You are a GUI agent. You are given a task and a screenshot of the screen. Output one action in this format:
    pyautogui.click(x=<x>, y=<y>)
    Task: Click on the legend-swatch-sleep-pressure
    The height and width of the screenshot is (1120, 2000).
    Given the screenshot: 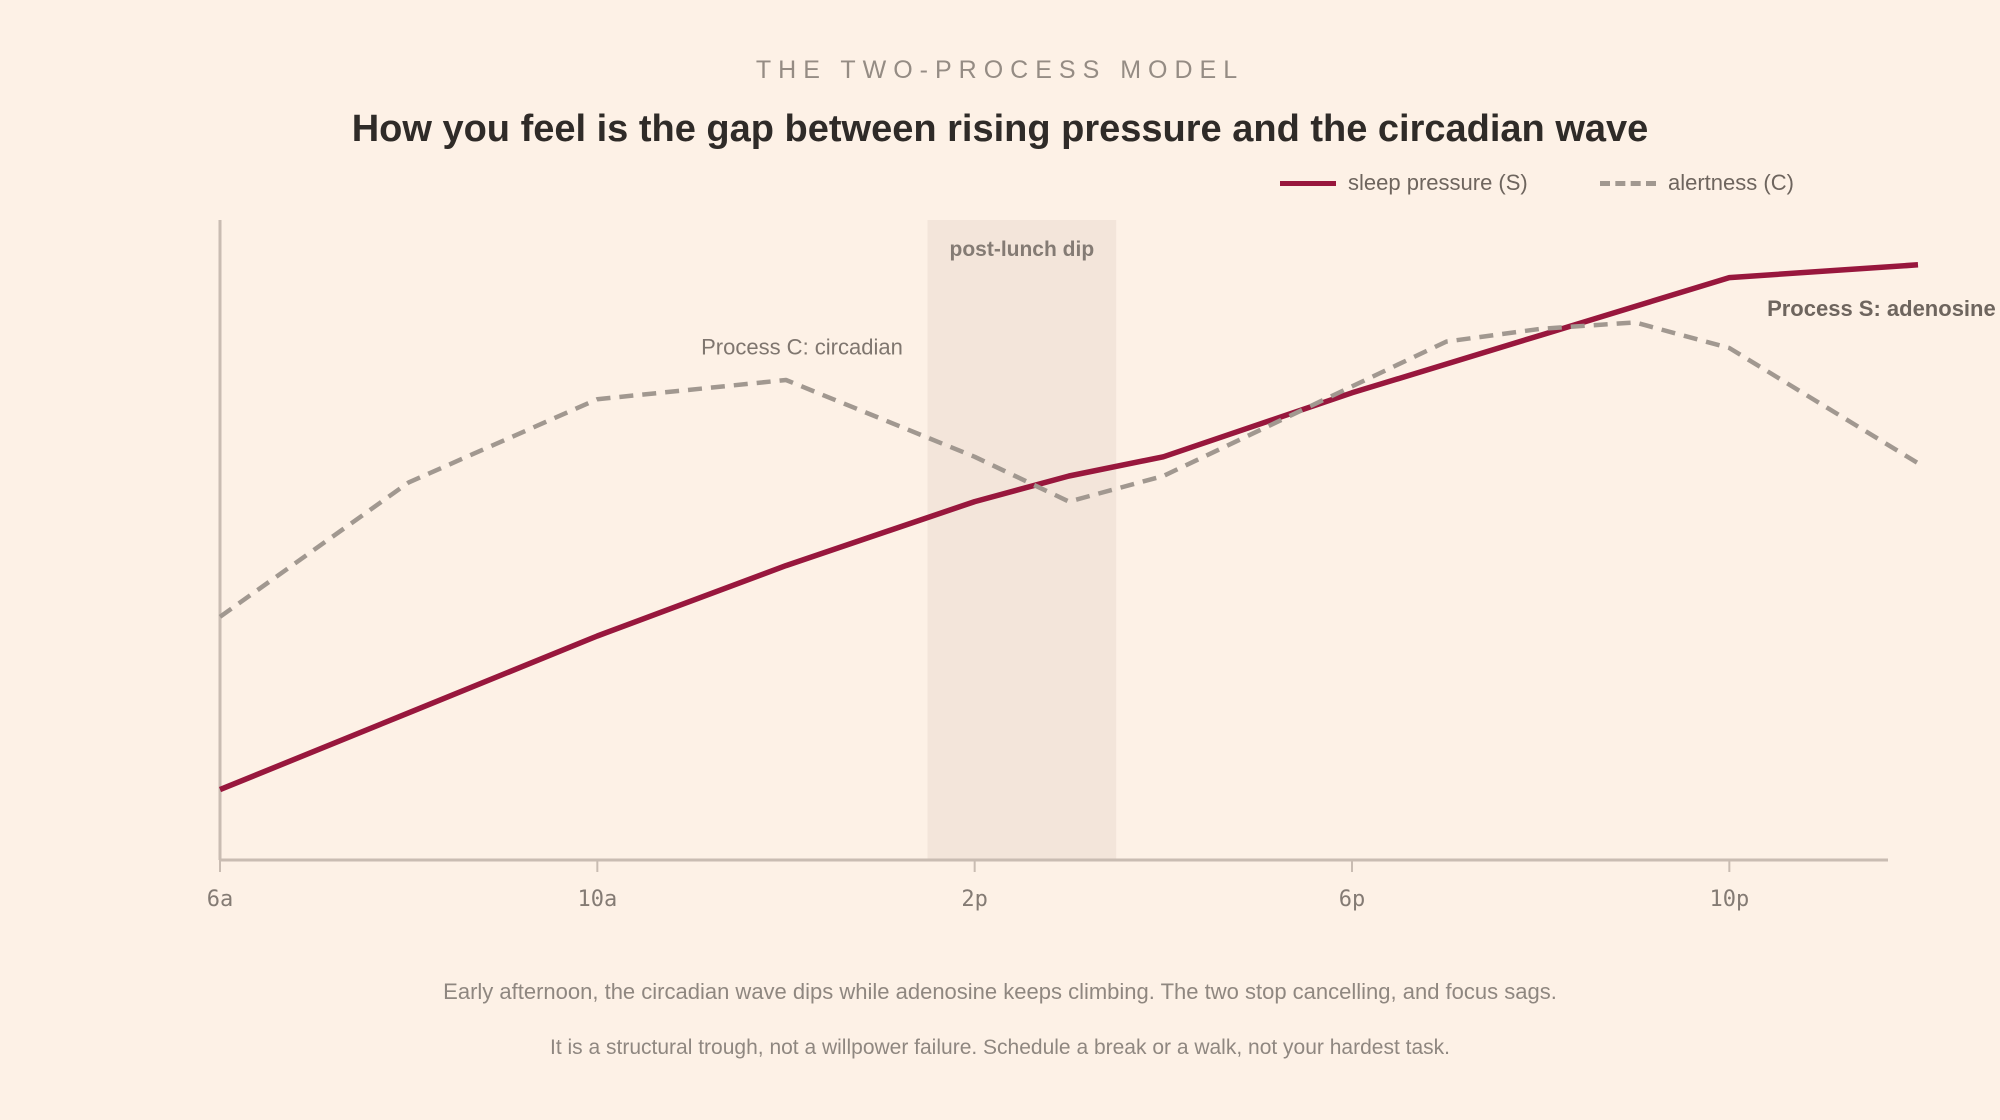 What is the action you would take?
    pyautogui.click(x=1308, y=183)
    